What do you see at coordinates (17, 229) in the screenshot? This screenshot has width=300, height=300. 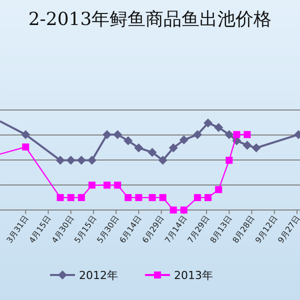 I see `x-tick-label: 3月31日` at bounding box center [17, 229].